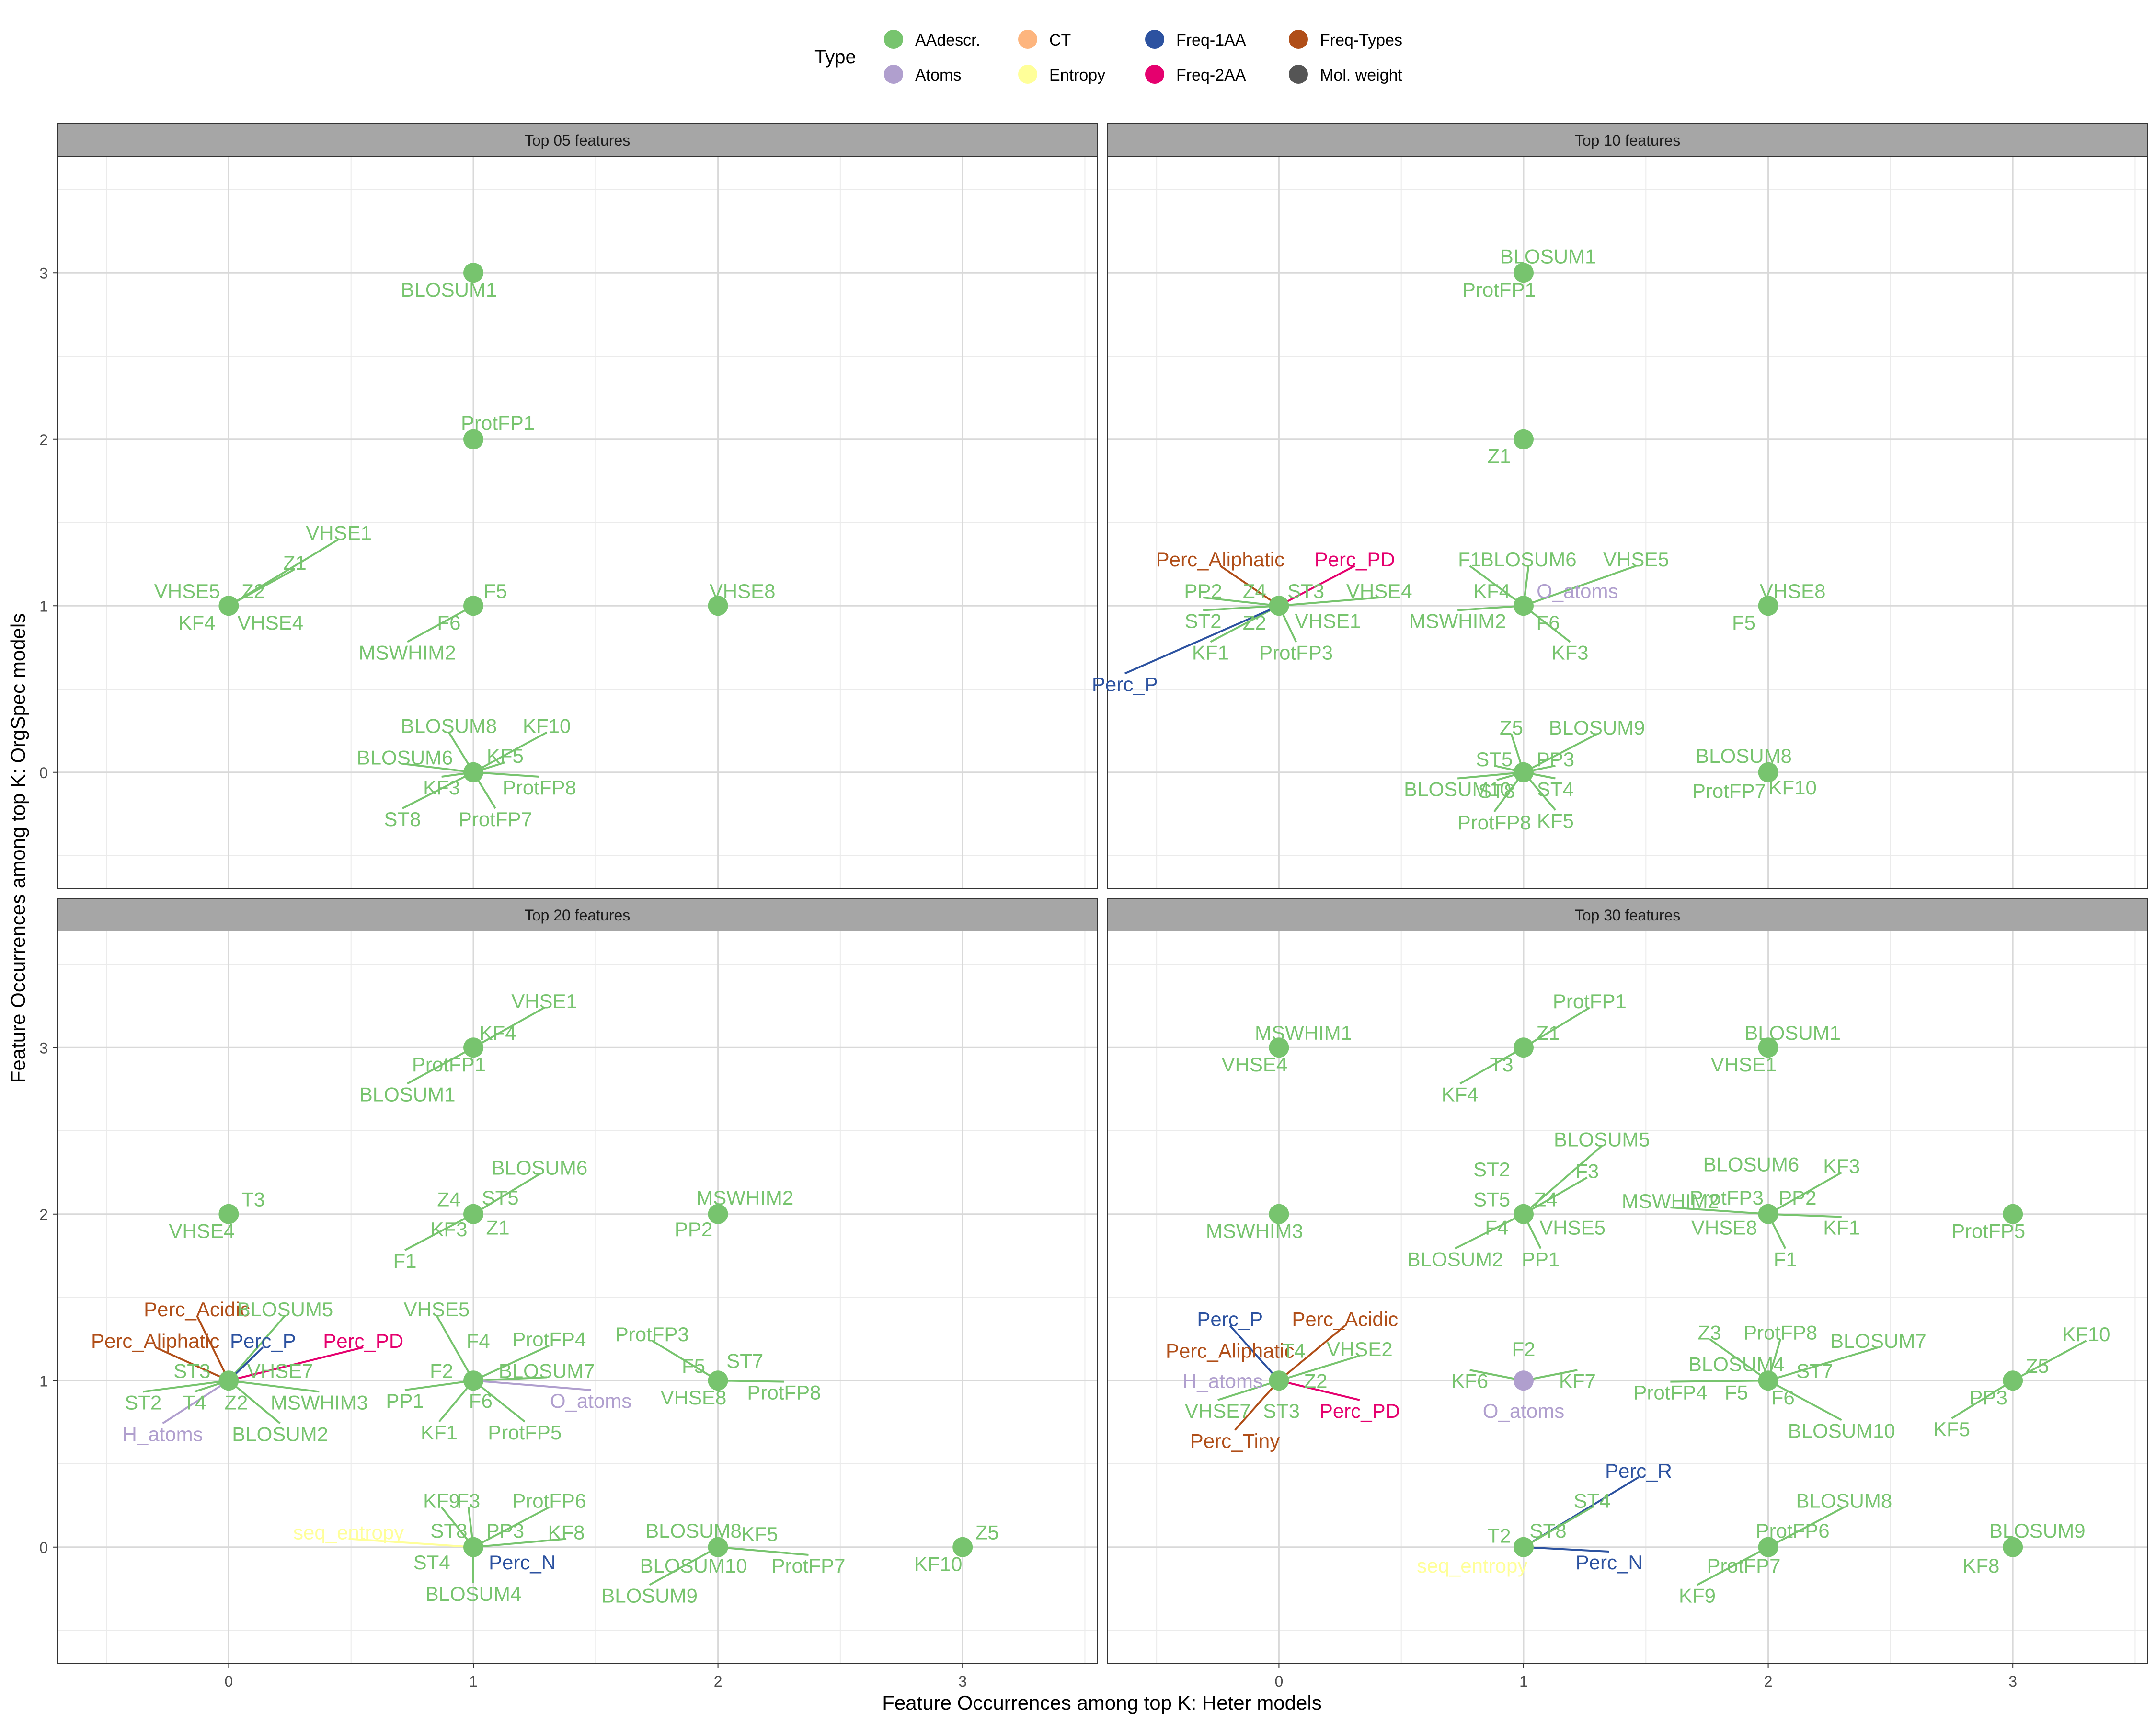  What do you see at coordinates (448, 1229) in the screenshot?
I see `point-label: KF3` at bounding box center [448, 1229].